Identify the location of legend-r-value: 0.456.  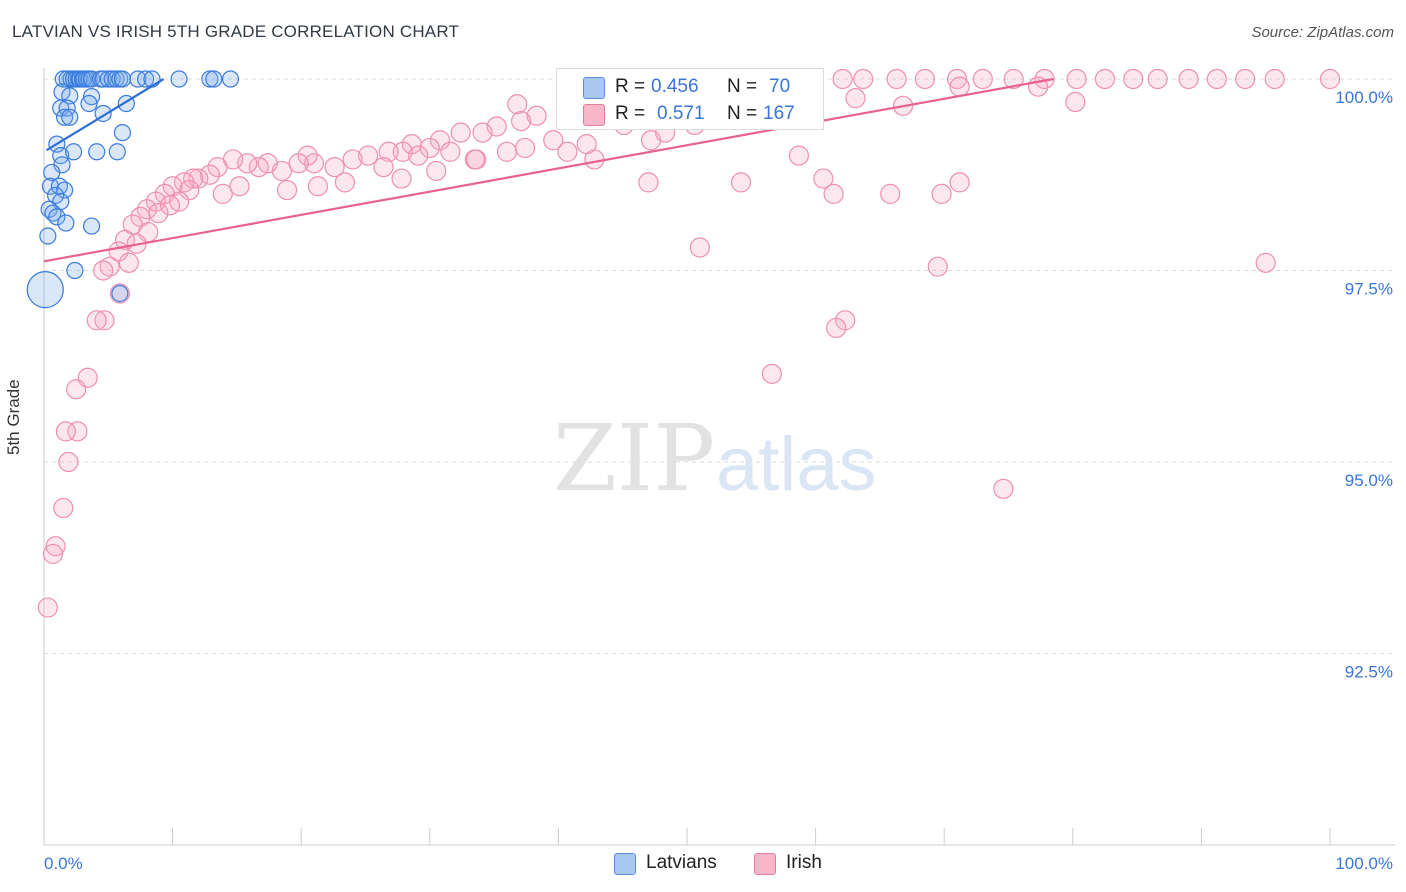
(675, 86).